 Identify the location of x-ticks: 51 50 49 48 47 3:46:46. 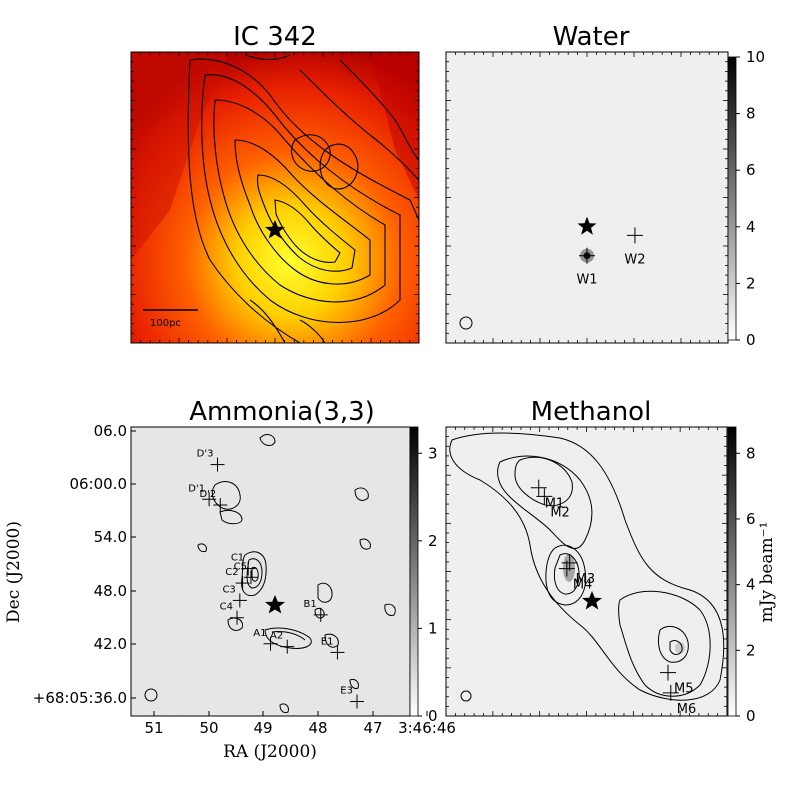
(300, 724).